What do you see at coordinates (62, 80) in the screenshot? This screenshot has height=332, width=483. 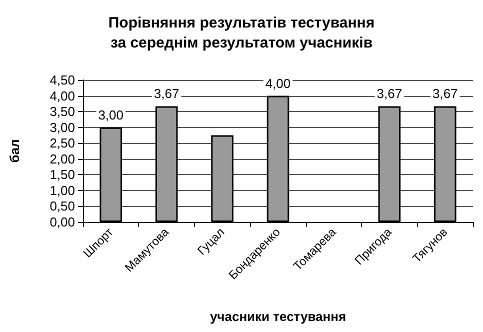 I see `y-tick-label: 4,50` at bounding box center [62, 80].